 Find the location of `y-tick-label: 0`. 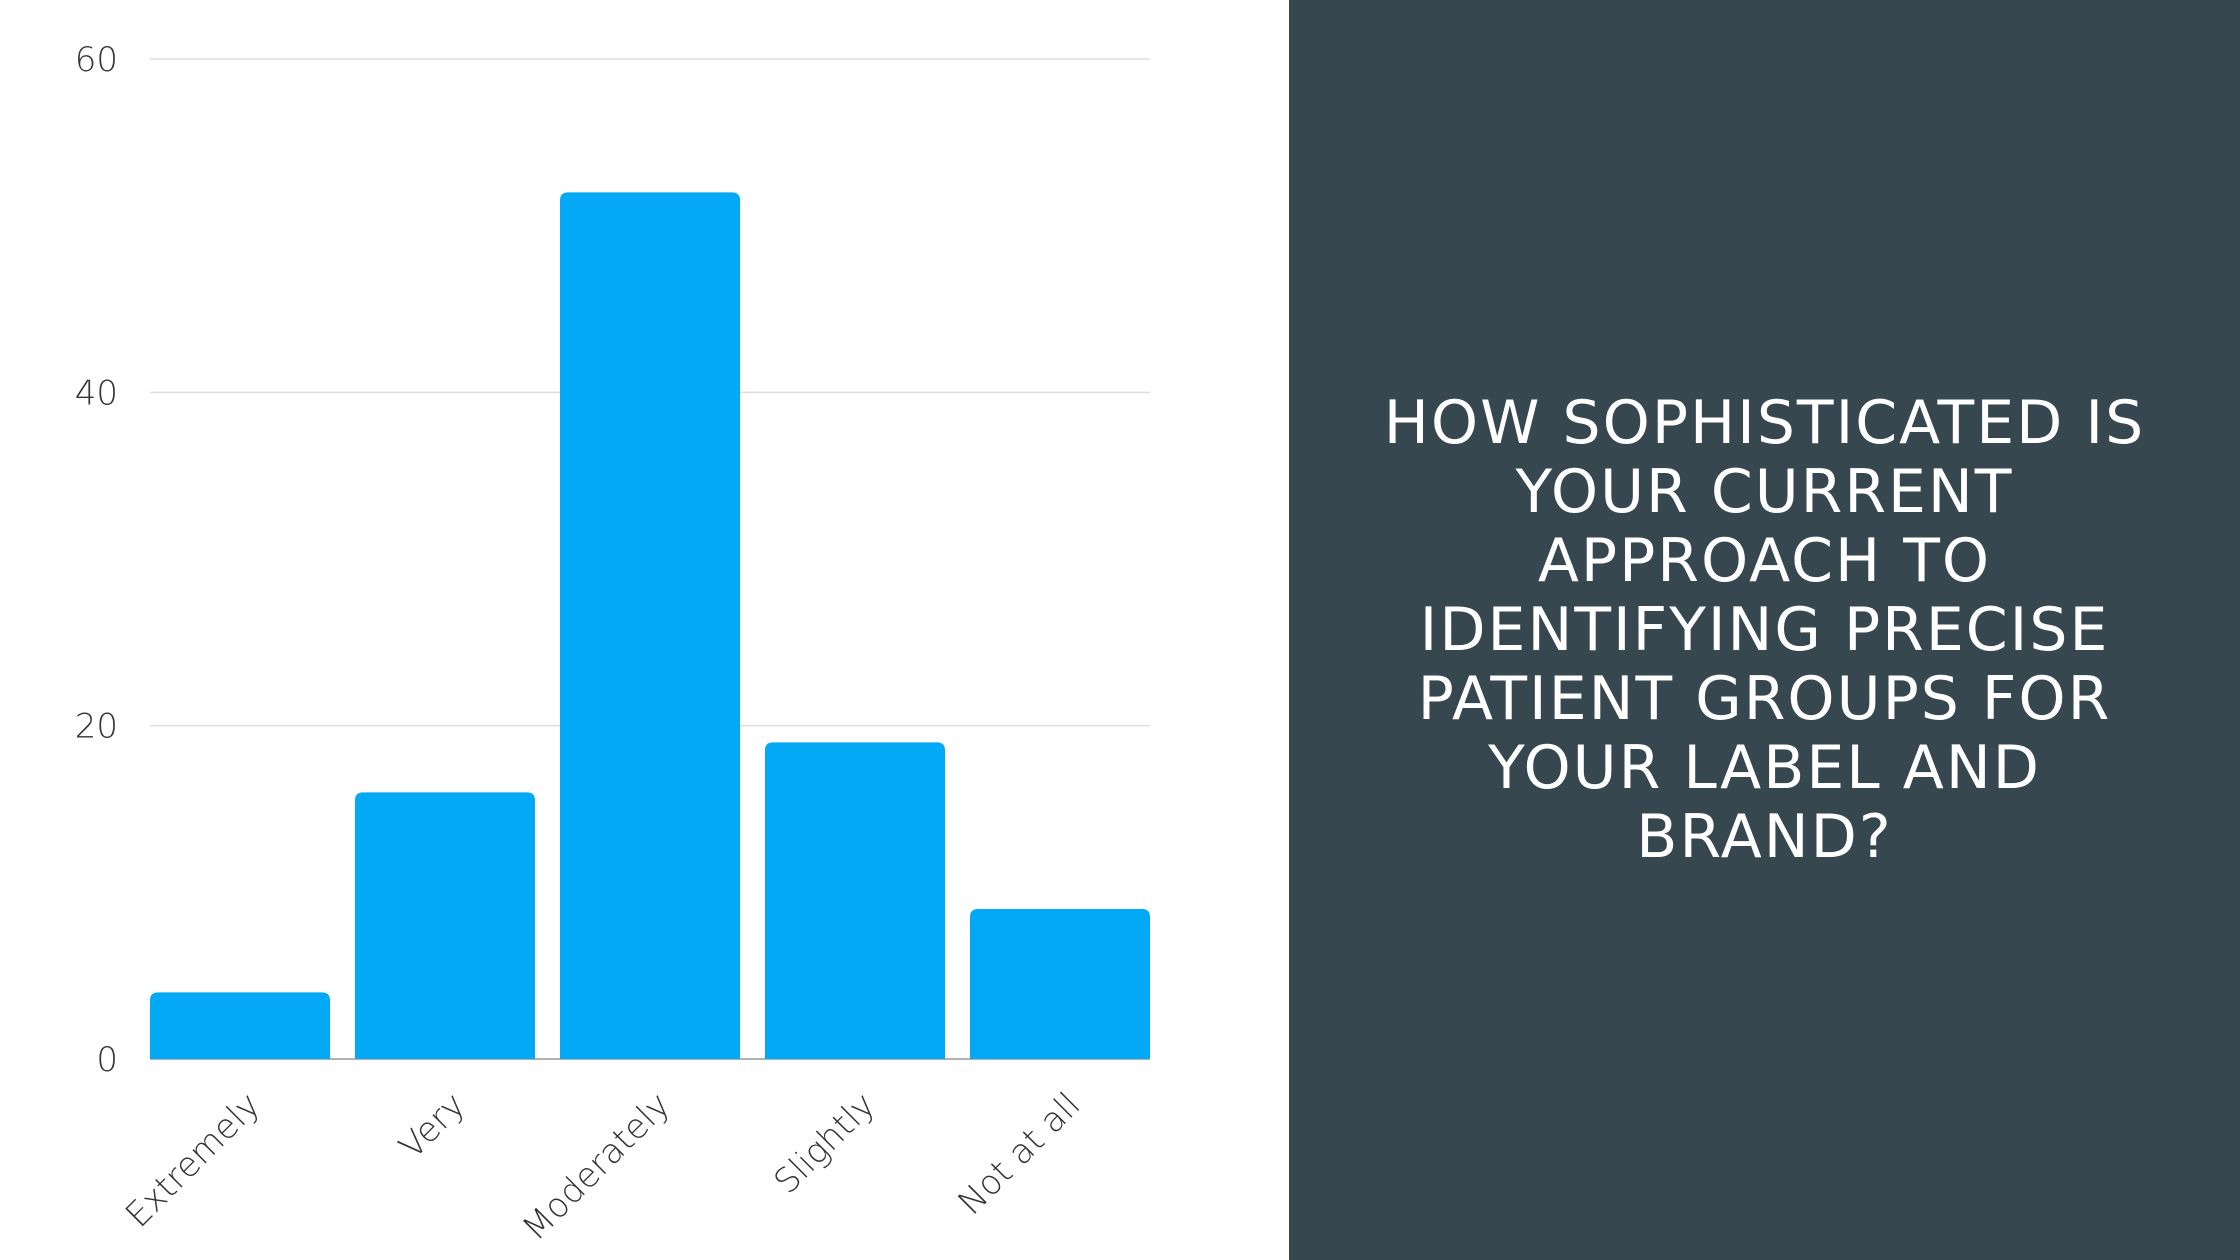

y-tick-label: 0 is located at coordinates (107, 1060).